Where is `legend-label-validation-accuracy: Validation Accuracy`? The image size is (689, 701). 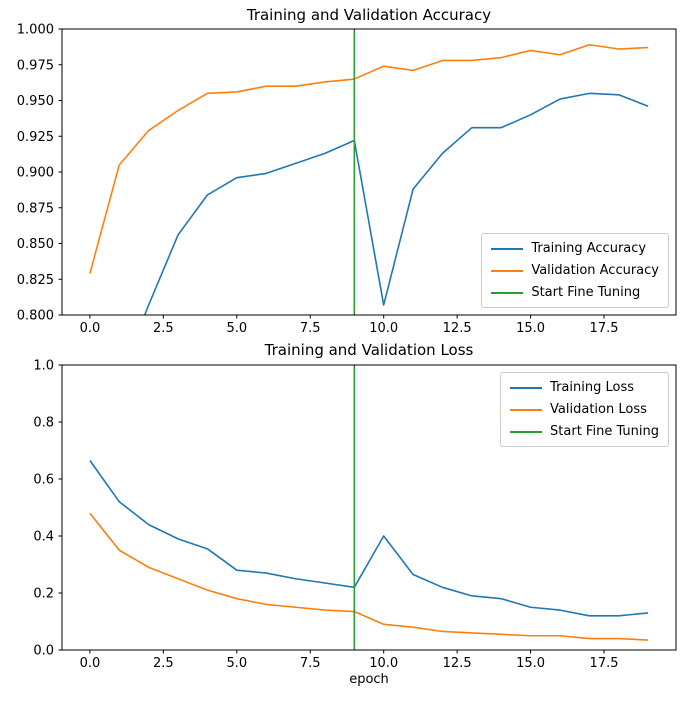
legend-label-validation-accuracy: Validation Accuracy is located at coordinates (595, 270).